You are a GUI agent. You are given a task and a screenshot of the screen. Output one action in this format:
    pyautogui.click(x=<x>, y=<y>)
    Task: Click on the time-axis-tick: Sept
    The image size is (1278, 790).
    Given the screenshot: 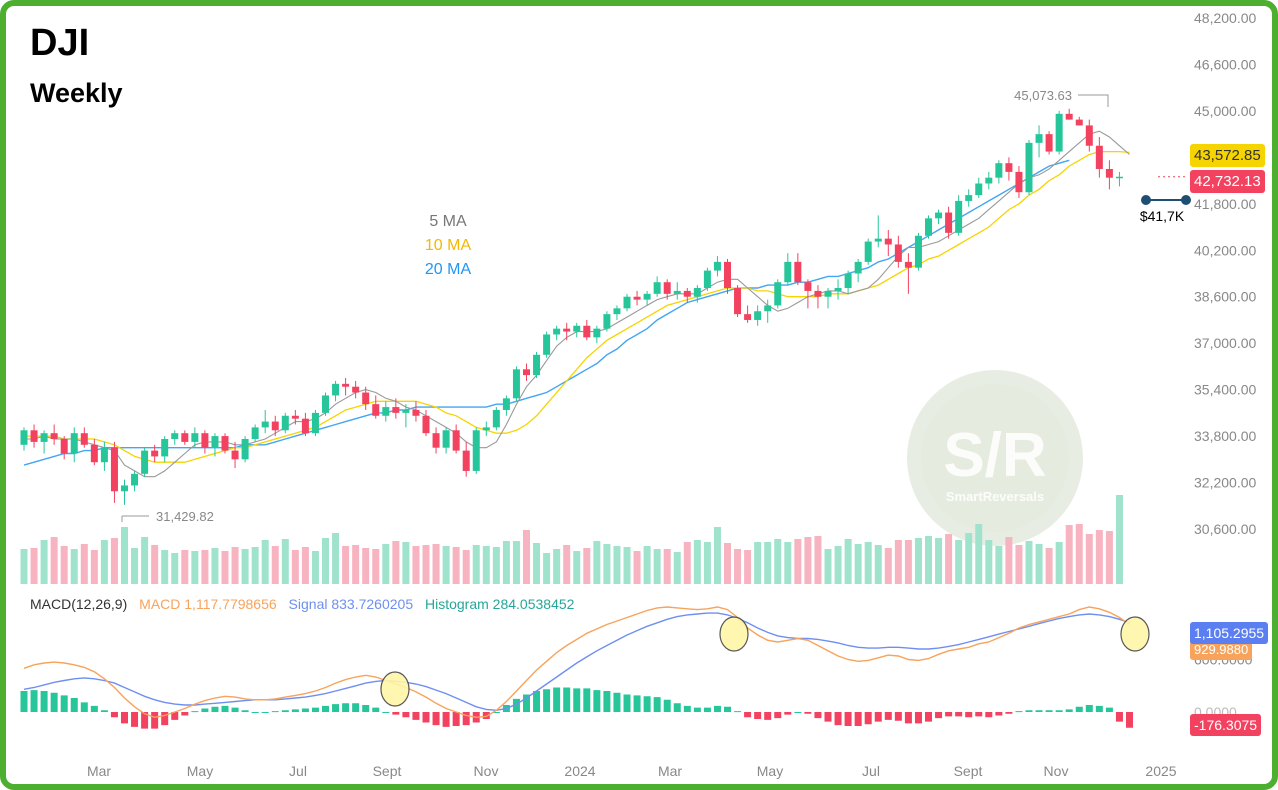 What is the action you would take?
    pyautogui.click(x=968, y=771)
    